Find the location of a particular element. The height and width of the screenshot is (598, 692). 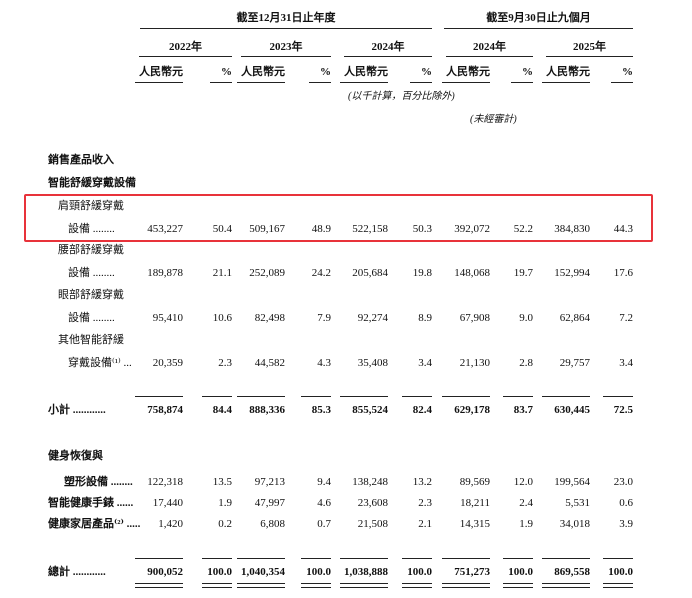

cell-value: 888,336 is located at coordinates (267, 410).